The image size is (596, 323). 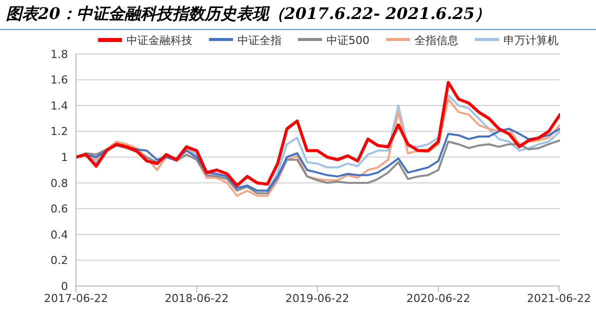 What do you see at coordinates (59, 209) in the screenshot?
I see `y-tick-label: 0.6` at bounding box center [59, 209].